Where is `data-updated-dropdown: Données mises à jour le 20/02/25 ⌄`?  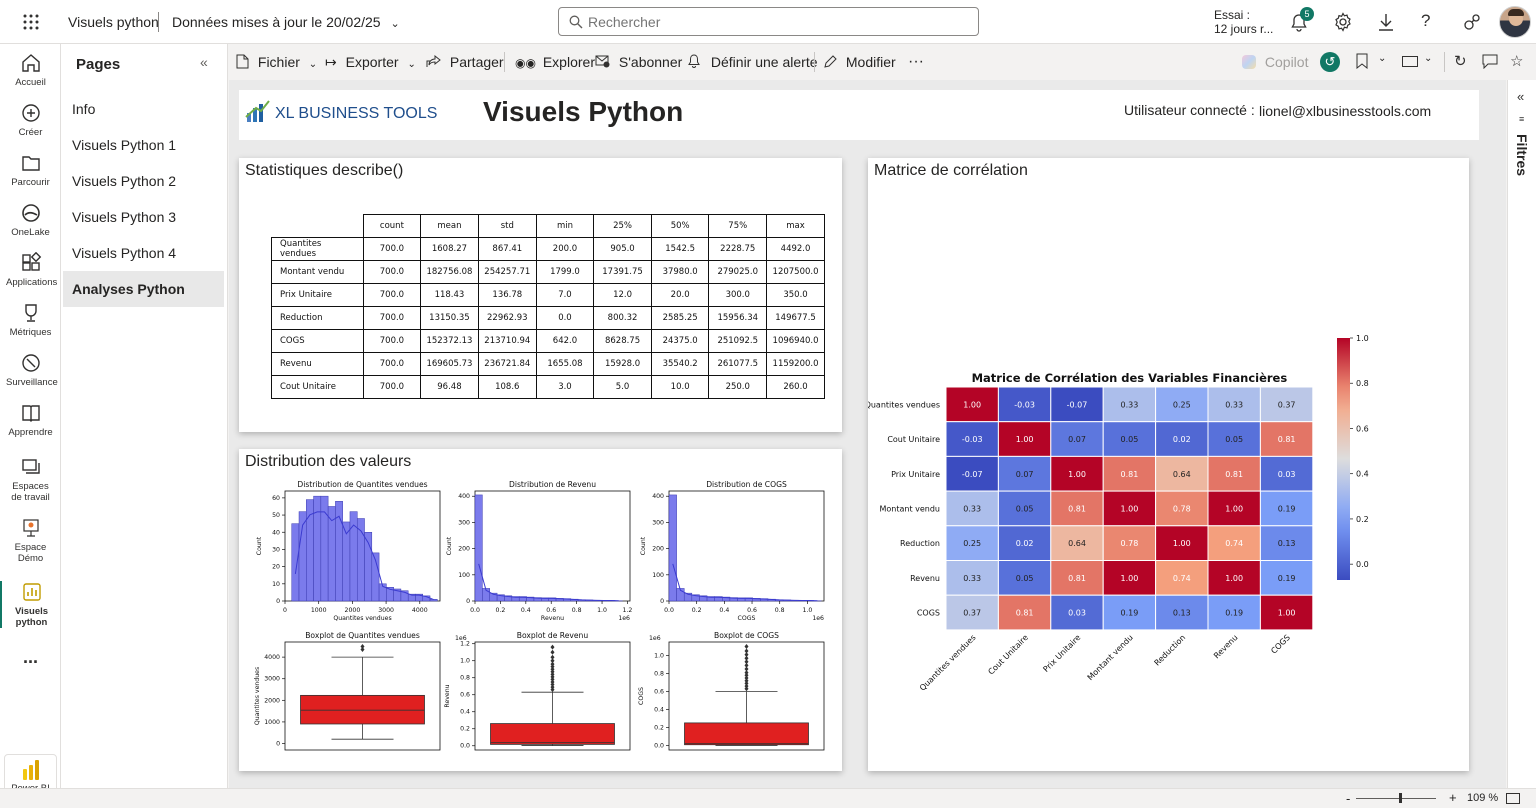
data-updated-dropdown: Données mises à jour le 20/02/25 ⌄ is located at coordinates (286, 22).